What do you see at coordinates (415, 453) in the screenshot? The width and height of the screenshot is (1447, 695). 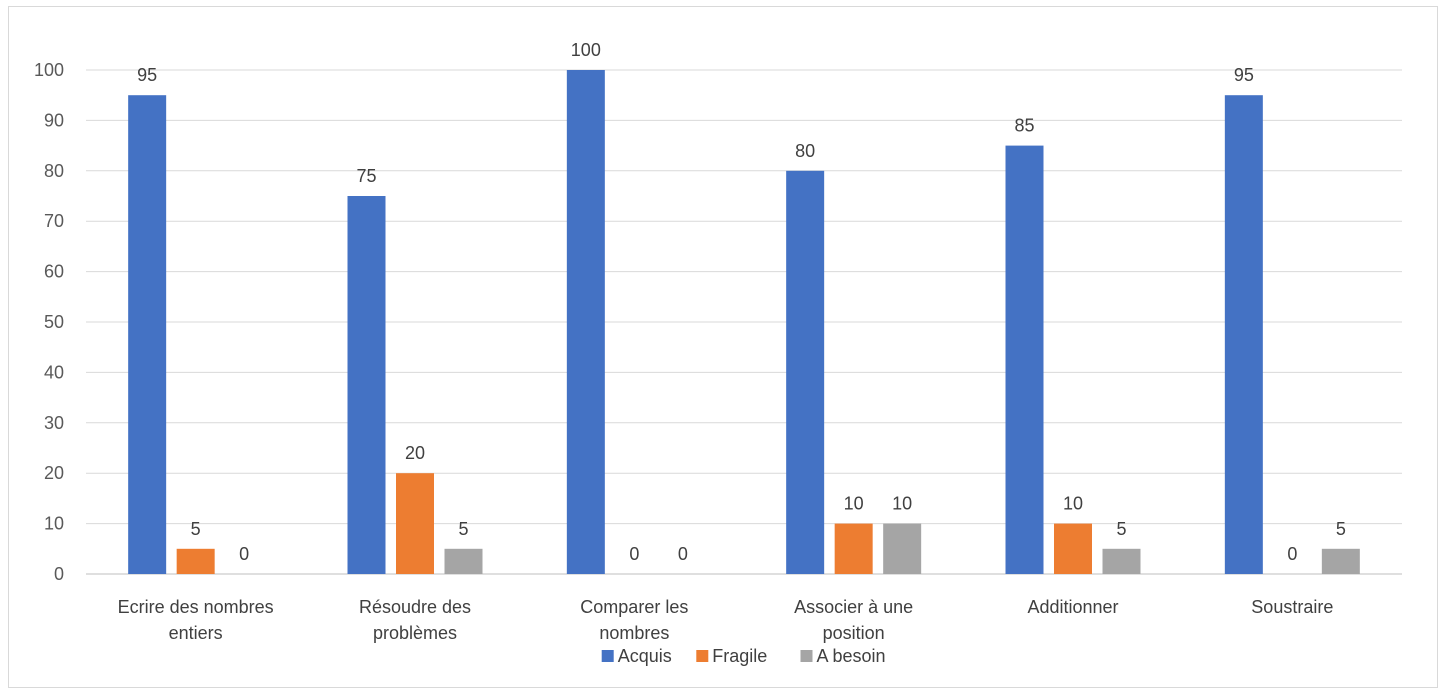 I see `data-label: 20` at bounding box center [415, 453].